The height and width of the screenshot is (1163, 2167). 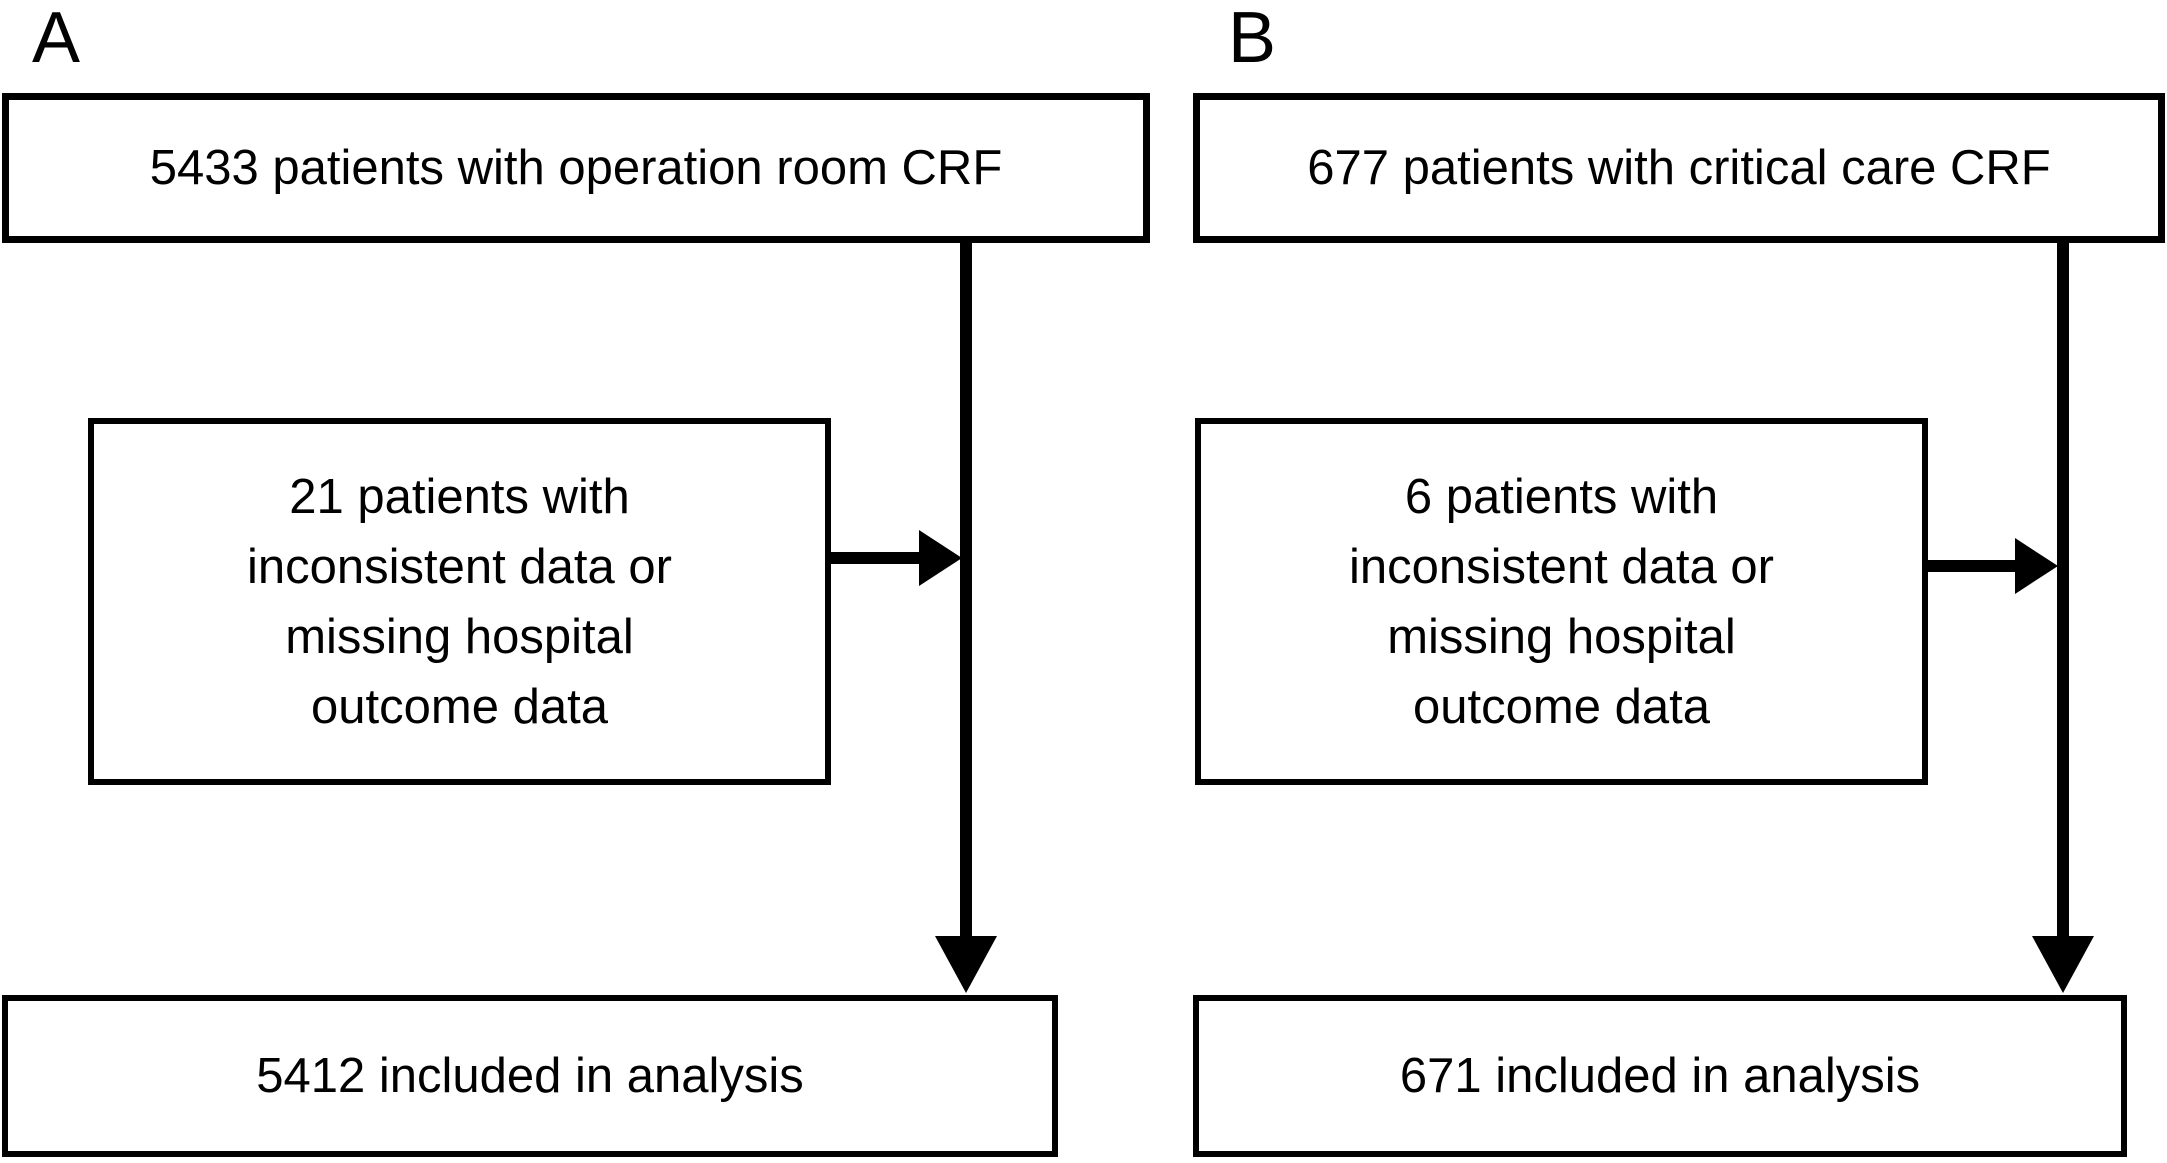 I want to click on panel-a-exclusion-line-3: missing hospital, so click(x=459, y=636).